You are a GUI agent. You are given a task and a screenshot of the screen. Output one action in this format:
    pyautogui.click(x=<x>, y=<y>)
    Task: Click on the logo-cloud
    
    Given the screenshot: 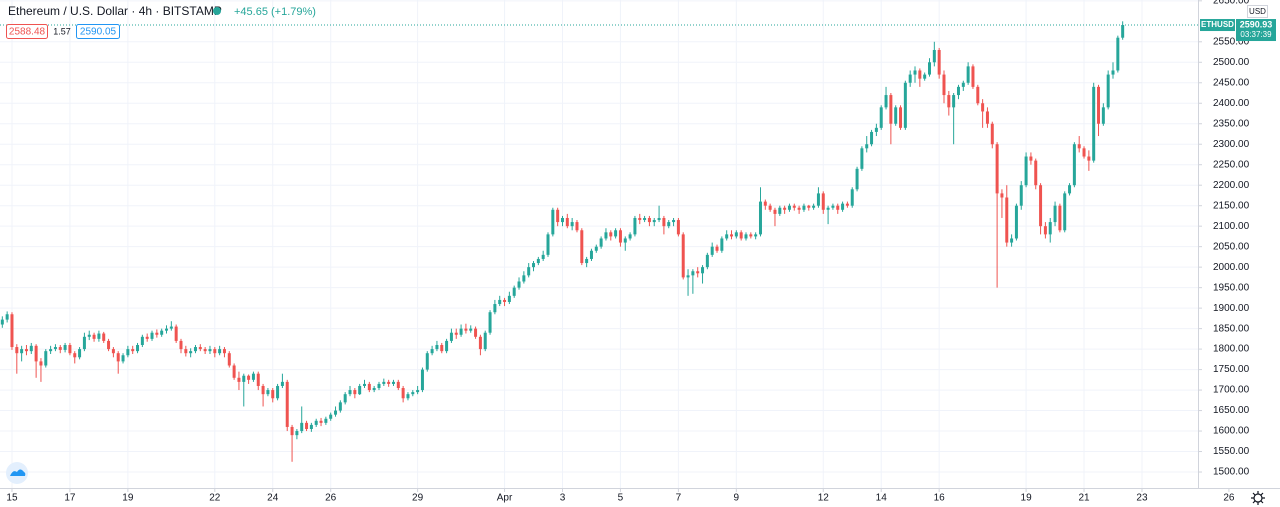 What is the action you would take?
    pyautogui.click(x=18, y=473)
    